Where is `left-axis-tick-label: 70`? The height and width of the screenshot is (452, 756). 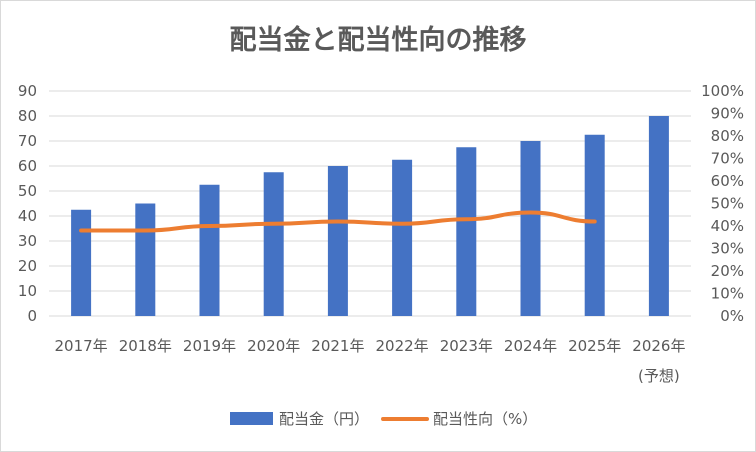
left-axis-tick-label: 70 is located at coordinates (27, 141).